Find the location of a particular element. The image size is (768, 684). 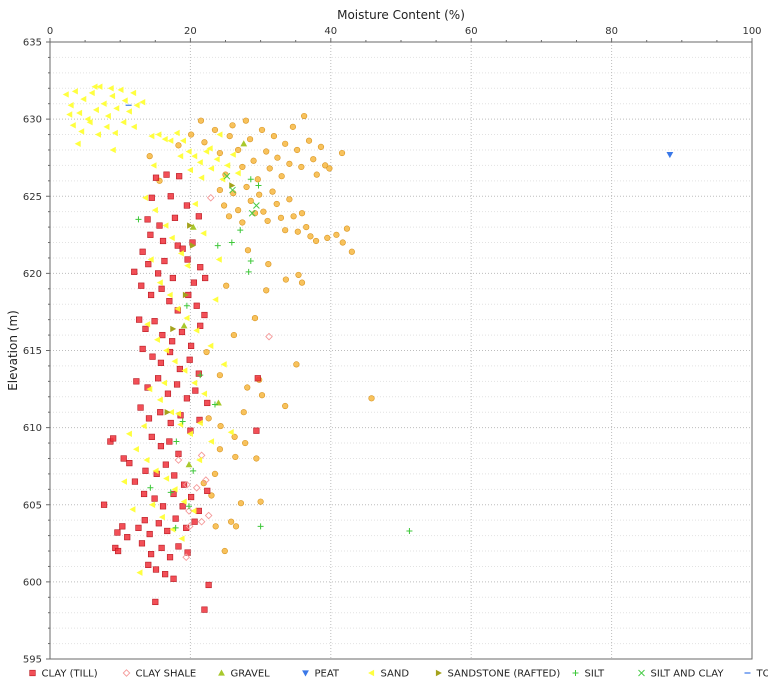

legend-label: TOPSOIL is located at coordinates (762, 674).